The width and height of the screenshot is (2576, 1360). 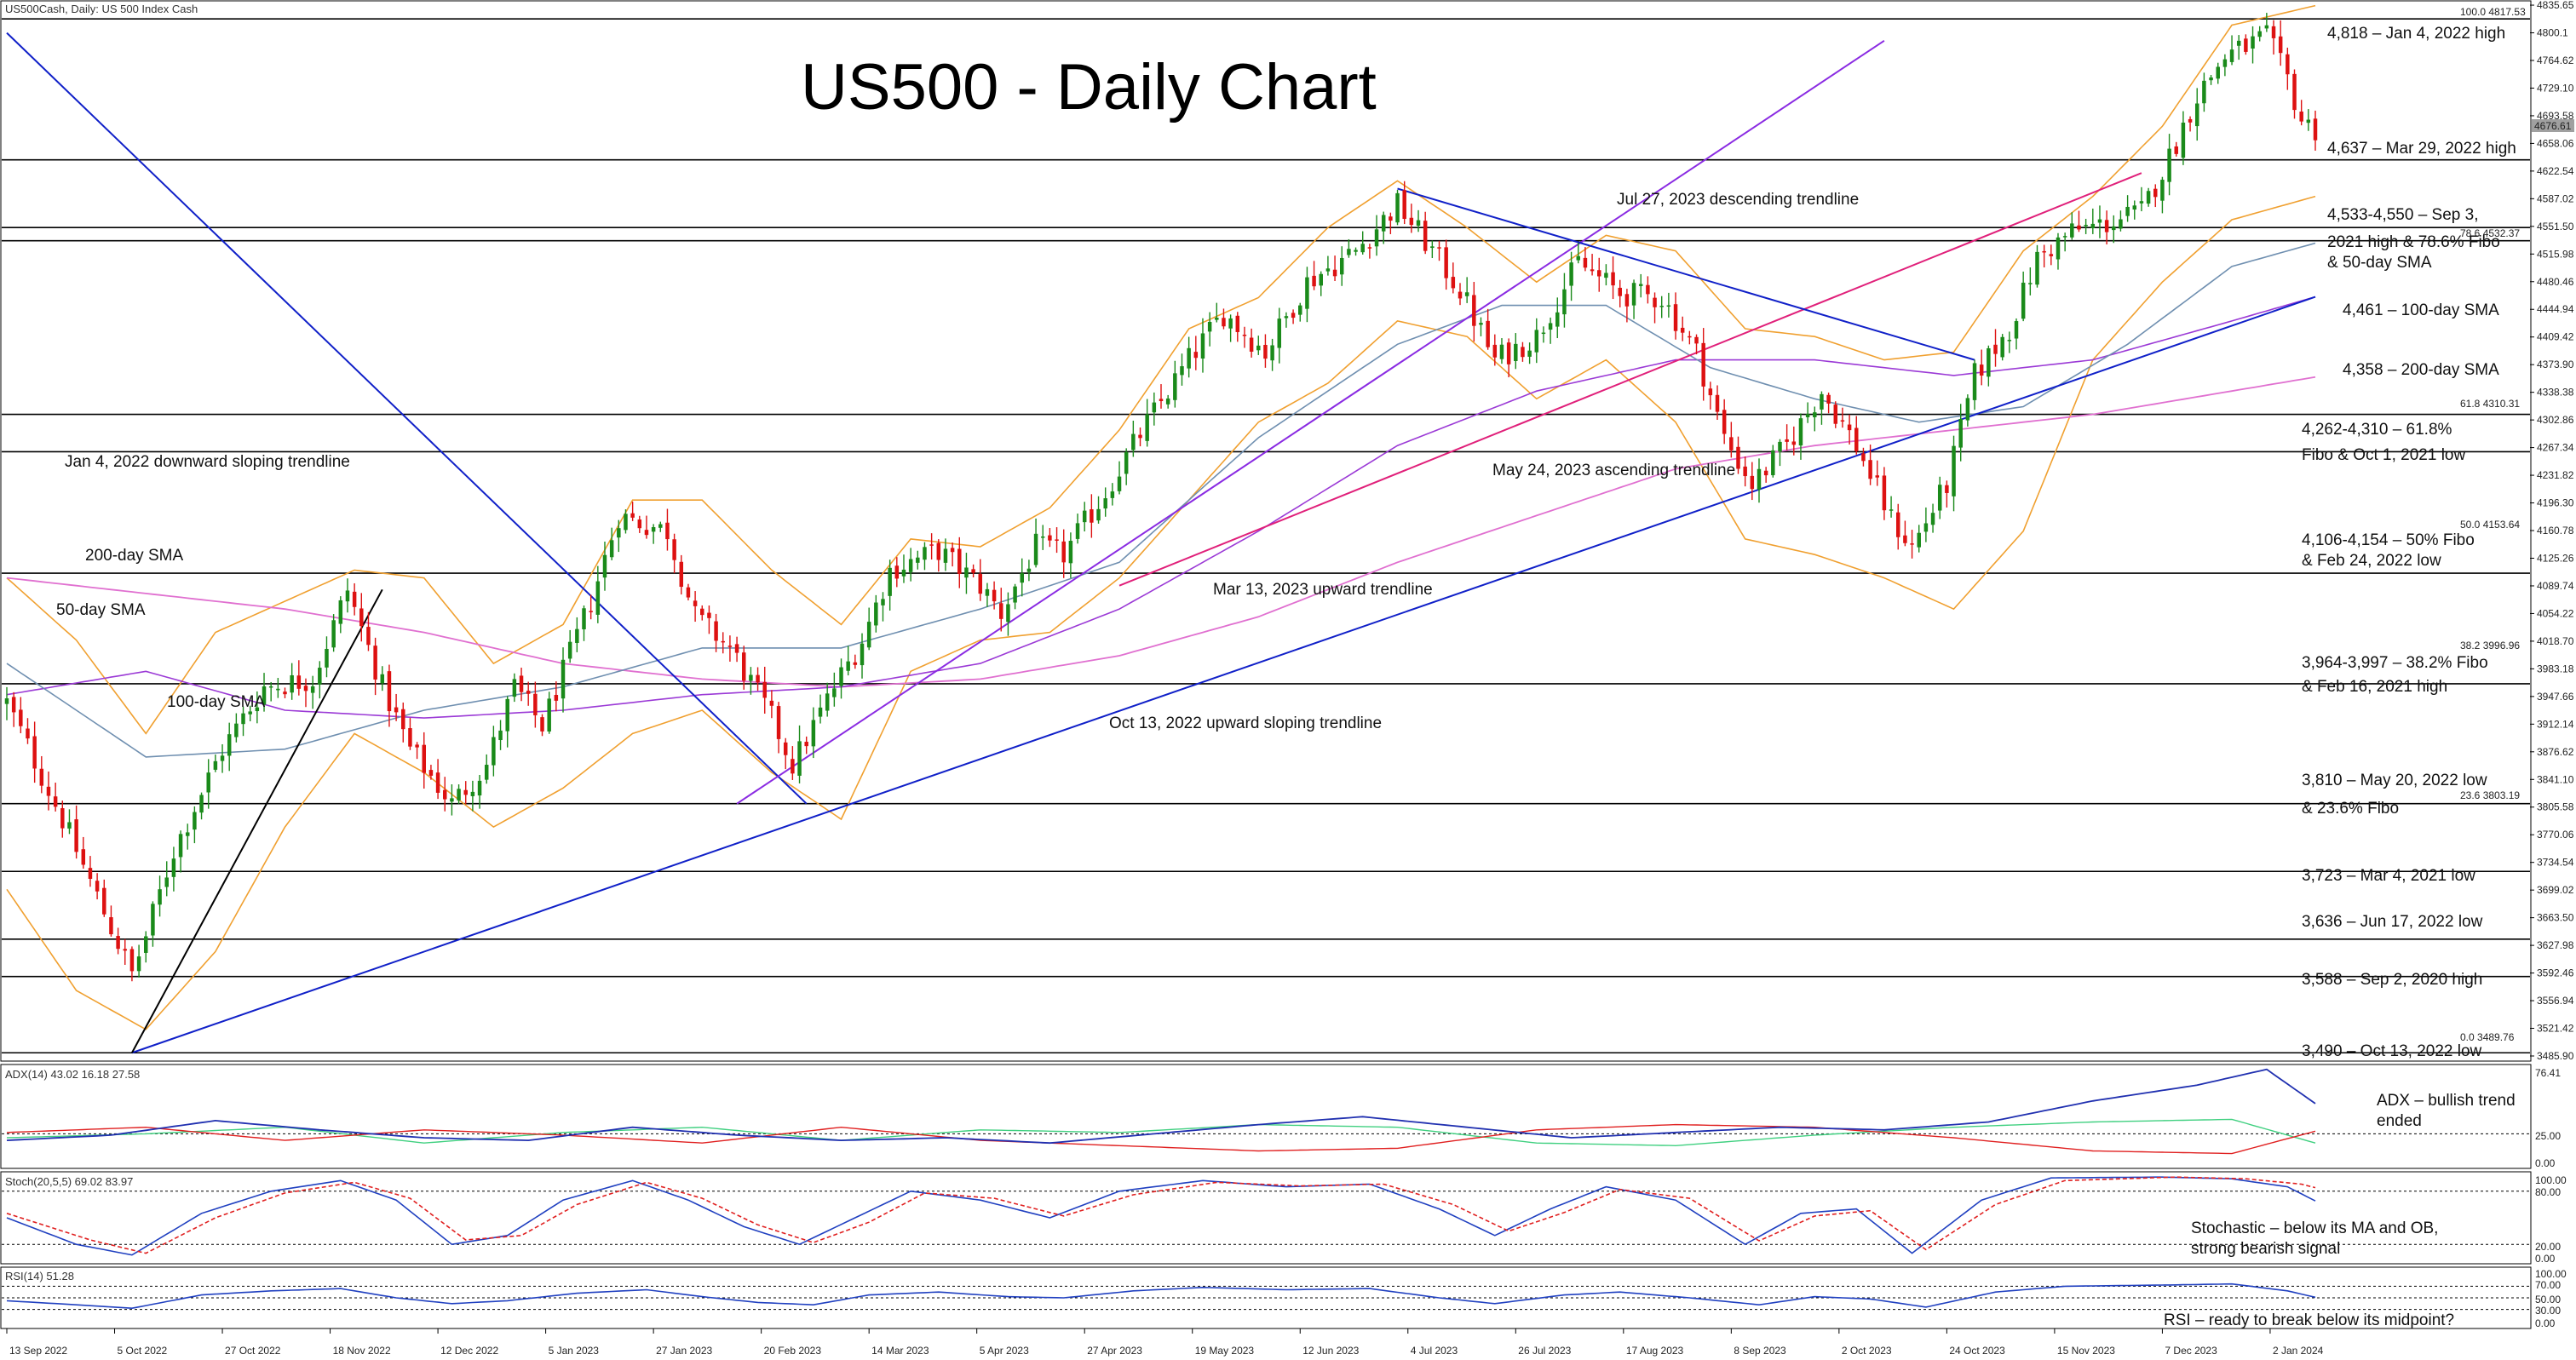 What do you see at coordinates (2556, 890) in the screenshot?
I see `price-tick-label: 3699.02` at bounding box center [2556, 890].